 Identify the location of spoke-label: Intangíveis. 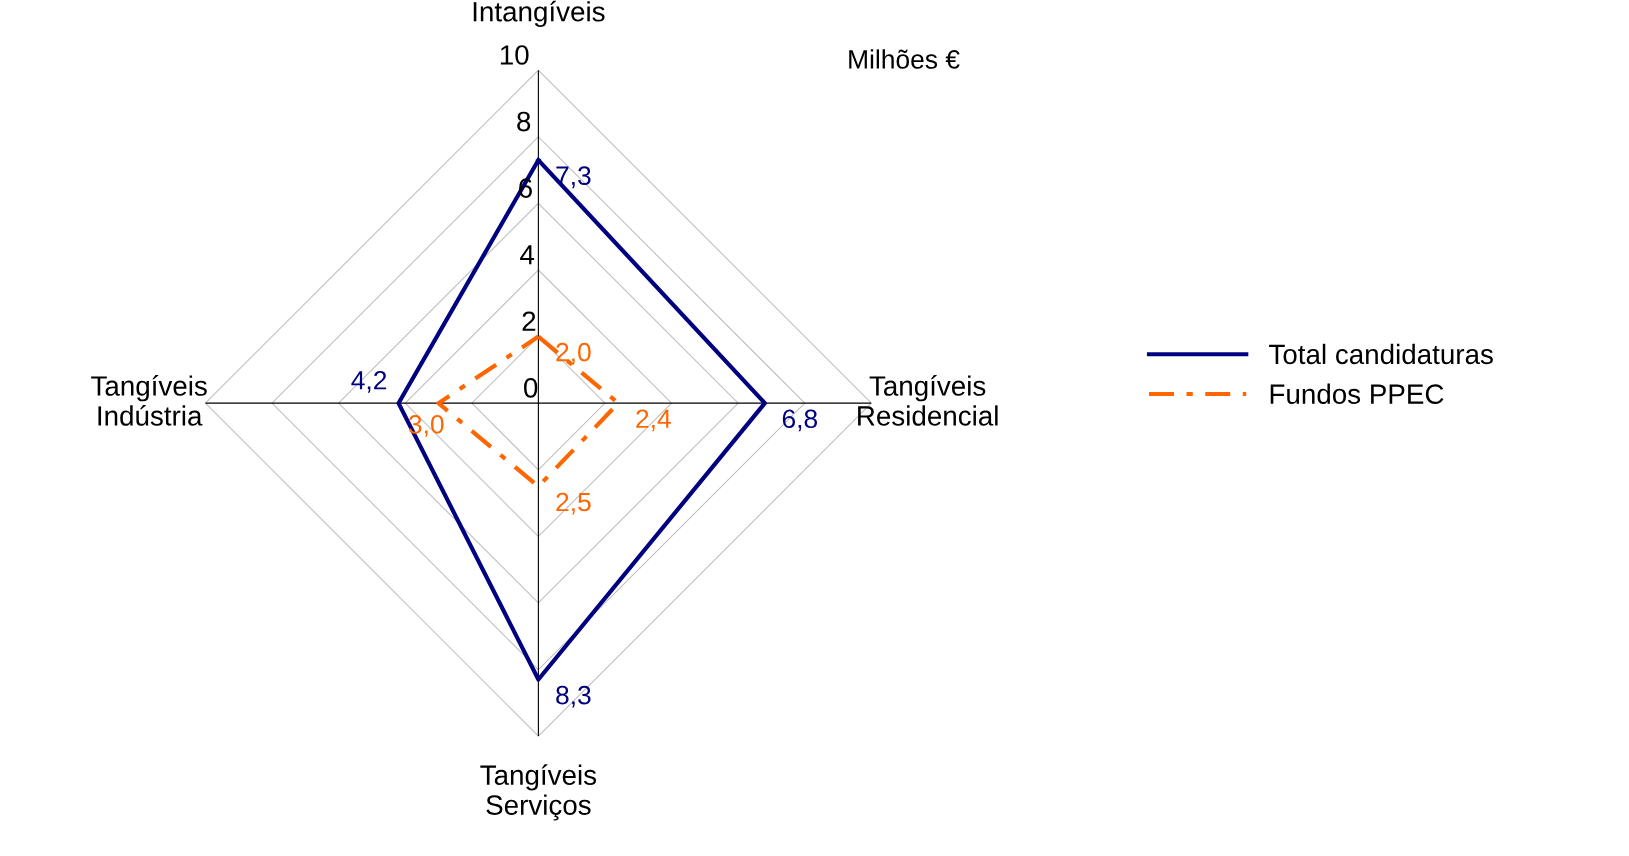
(539, 14).